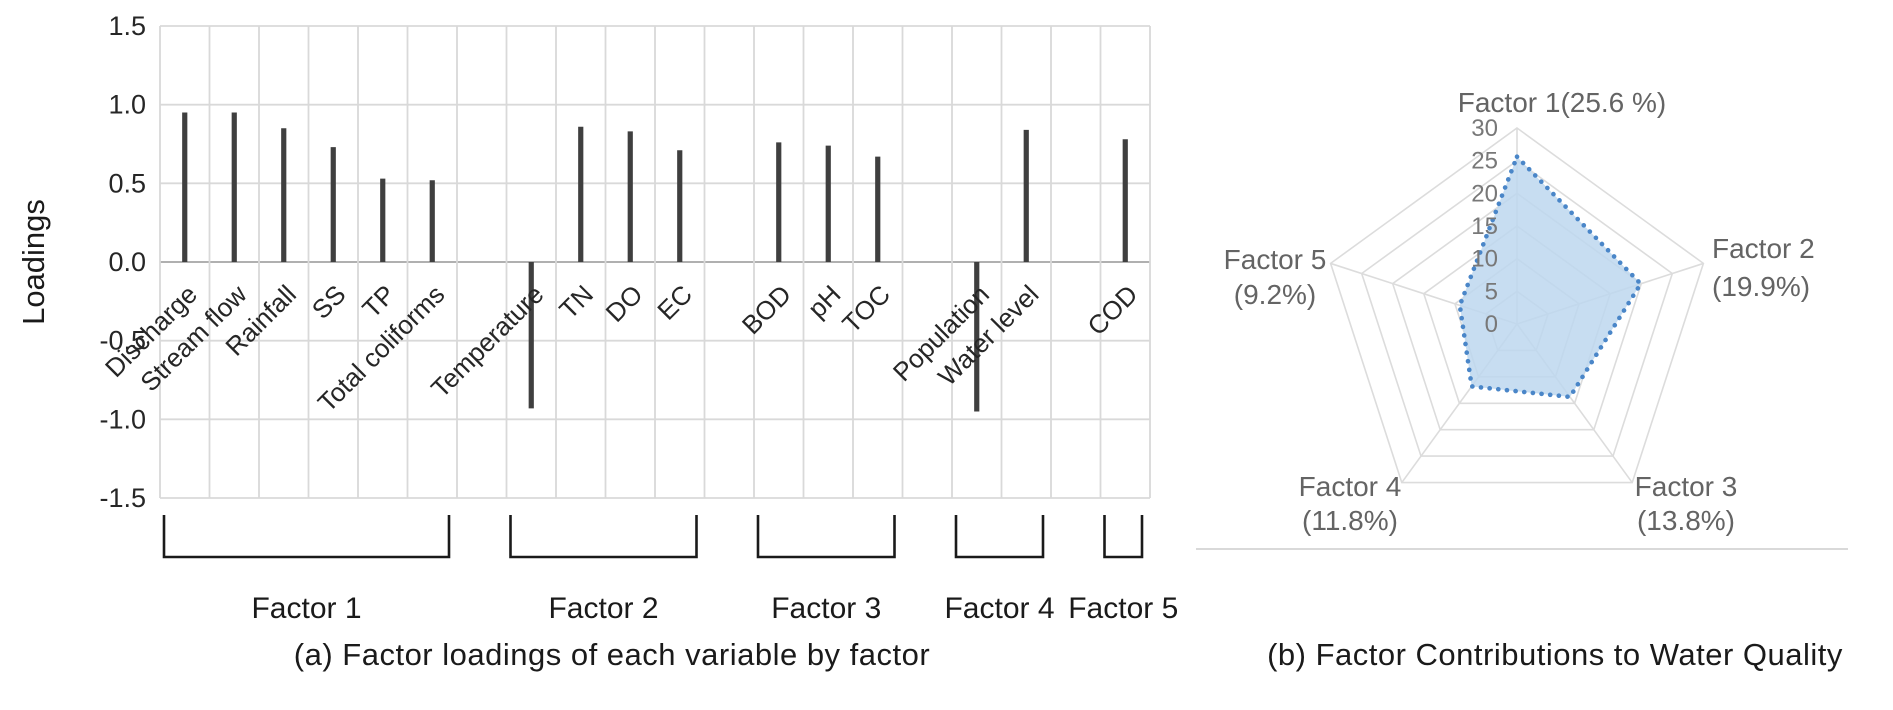 The height and width of the screenshot is (710, 1893). I want to click on radar-series-fill, so click(1550, 276).